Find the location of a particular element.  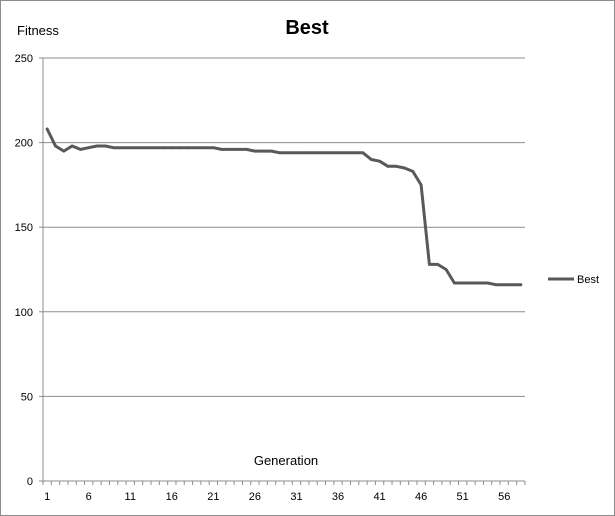

x-tick-label: 36 is located at coordinates (338, 497).